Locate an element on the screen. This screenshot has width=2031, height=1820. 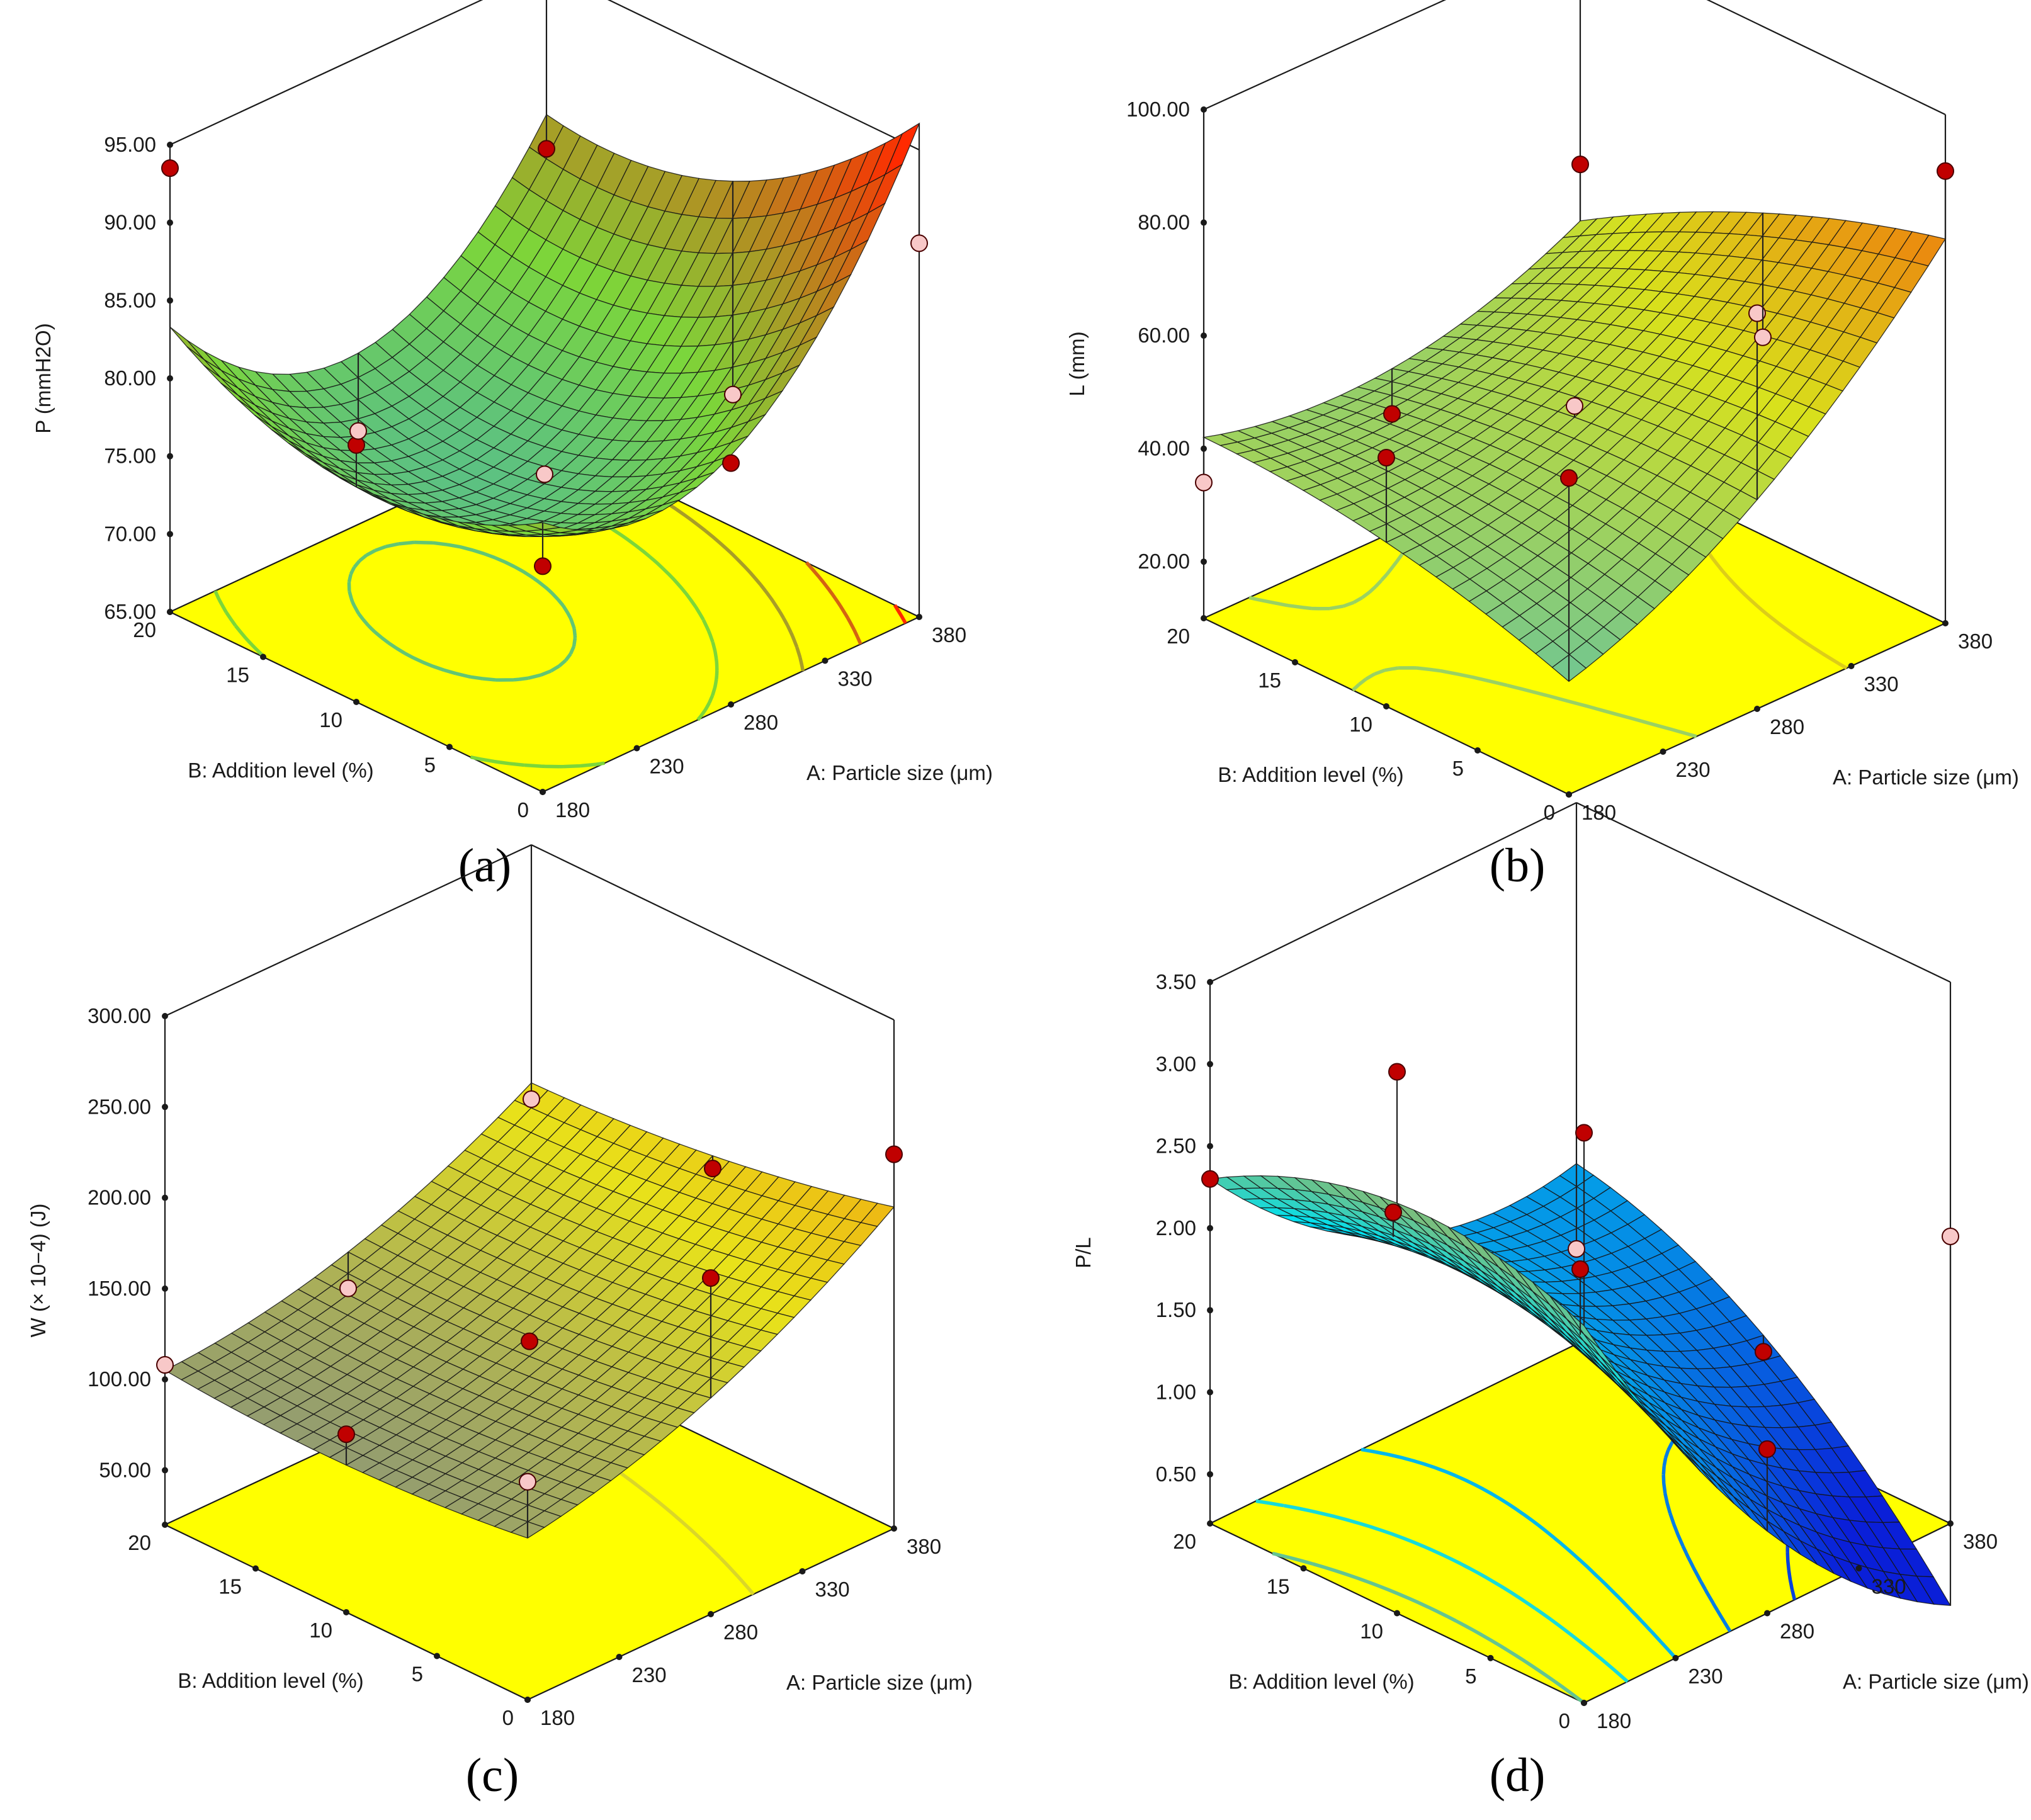
z-tick-label: 0.50 is located at coordinates (1176, 1474).